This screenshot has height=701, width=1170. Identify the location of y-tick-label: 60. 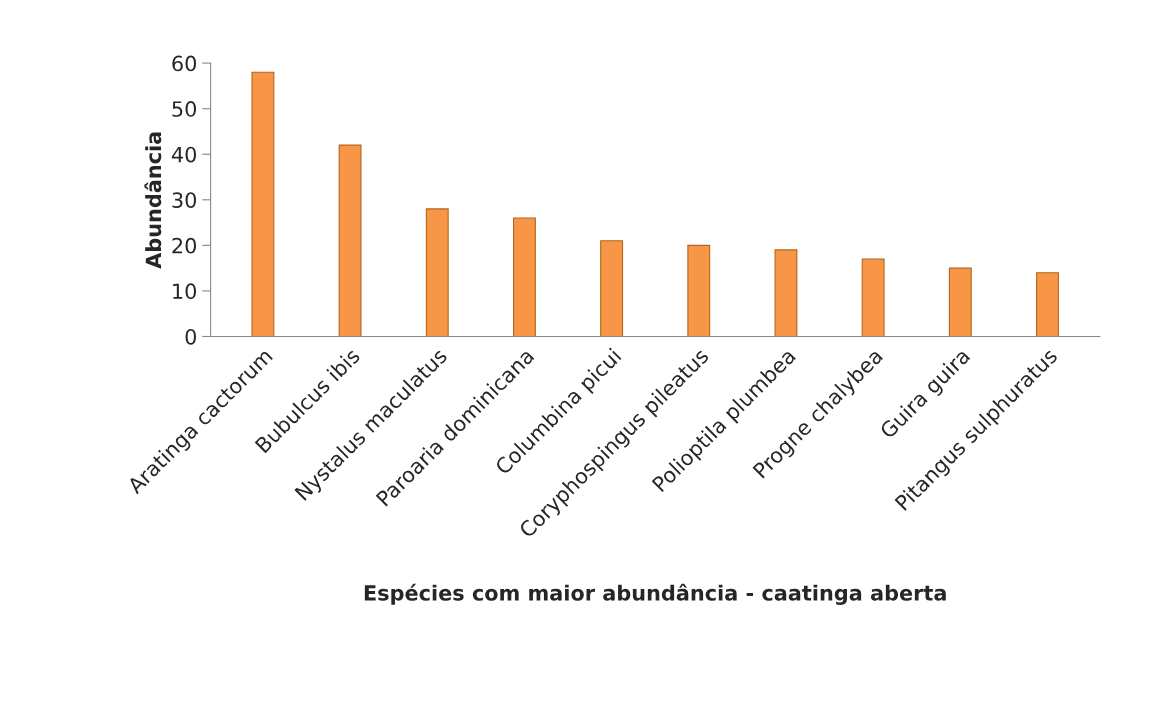
(184, 63).